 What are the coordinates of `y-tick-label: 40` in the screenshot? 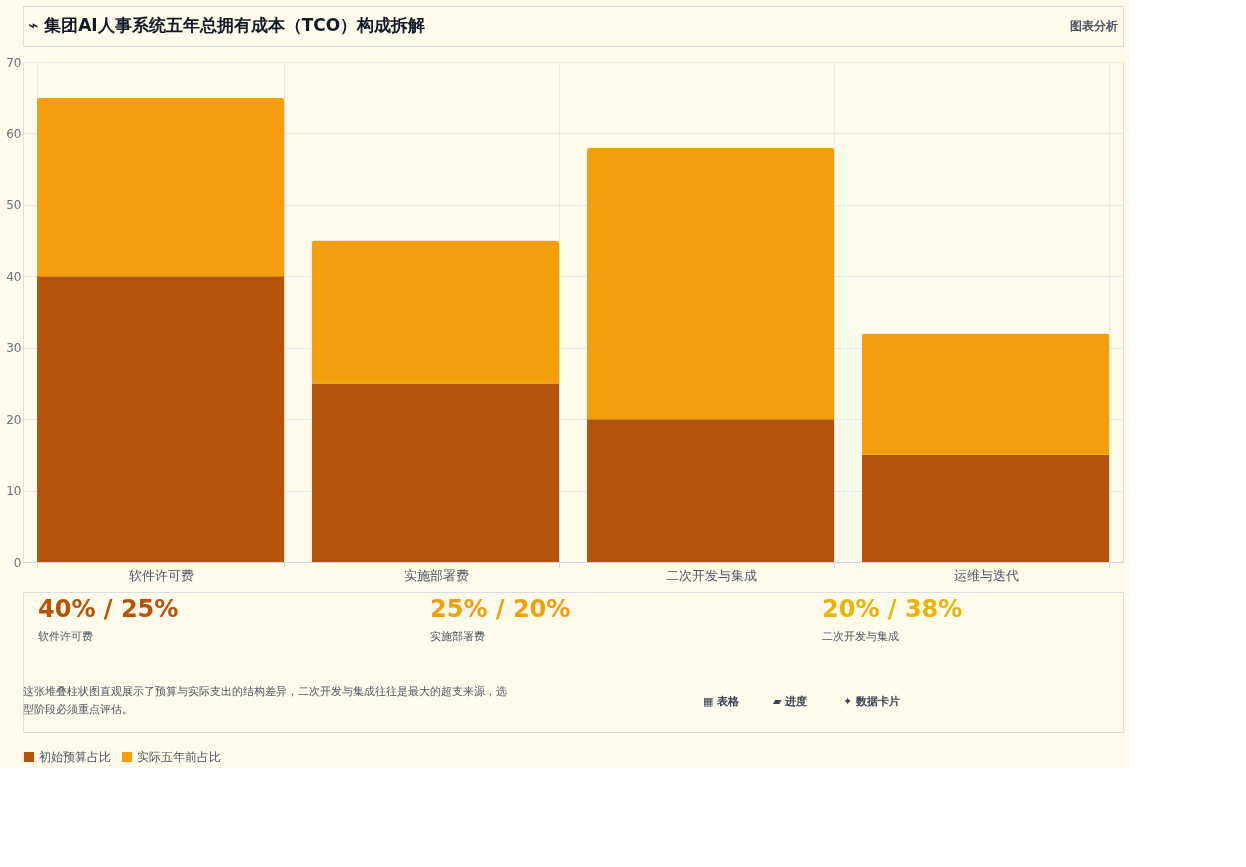 It's located at (14, 276).